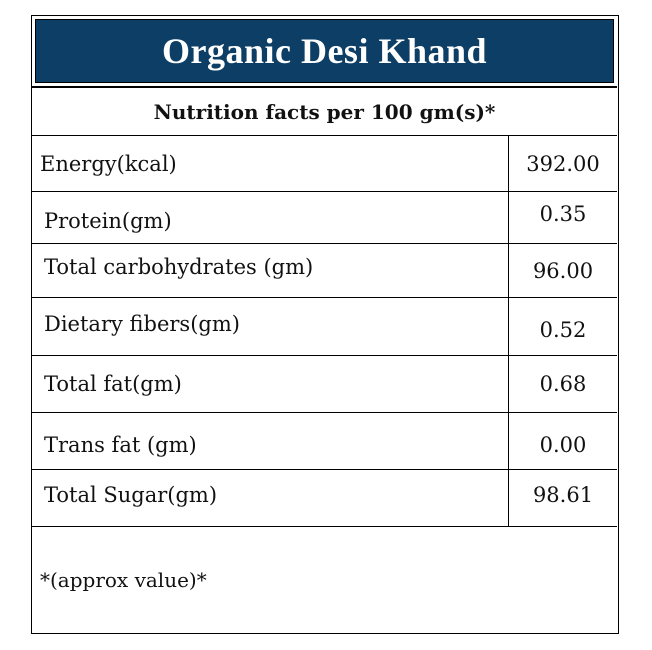 This screenshot has width=652, height=650. I want to click on nutrition-row-total-sugar: Total Sugar(gm) 98.61, so click(324, 498).